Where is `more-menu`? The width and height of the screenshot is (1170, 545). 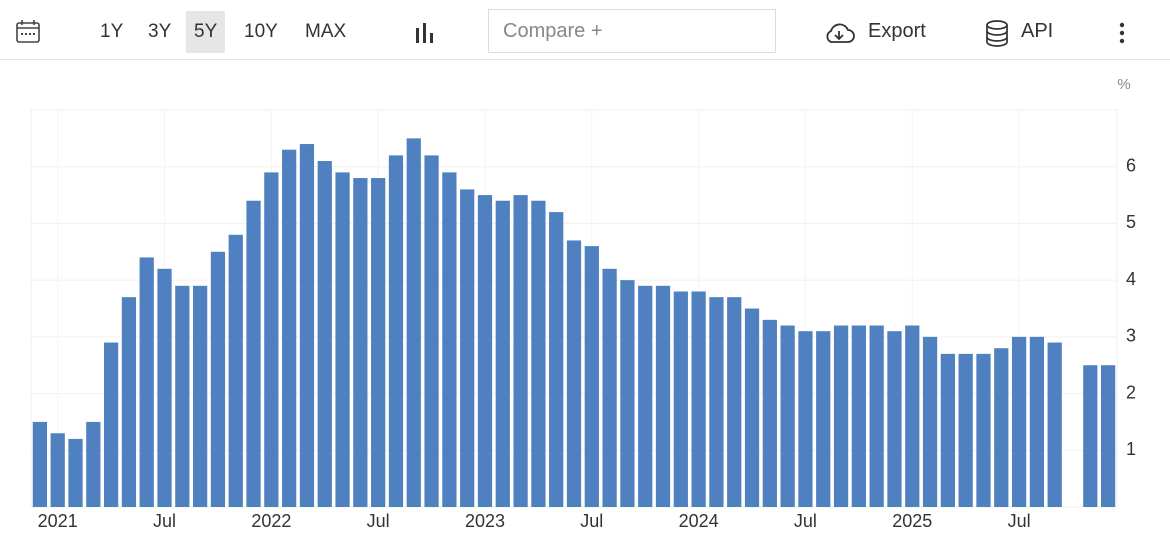 more-menu is located at coordinates (1122, 33).